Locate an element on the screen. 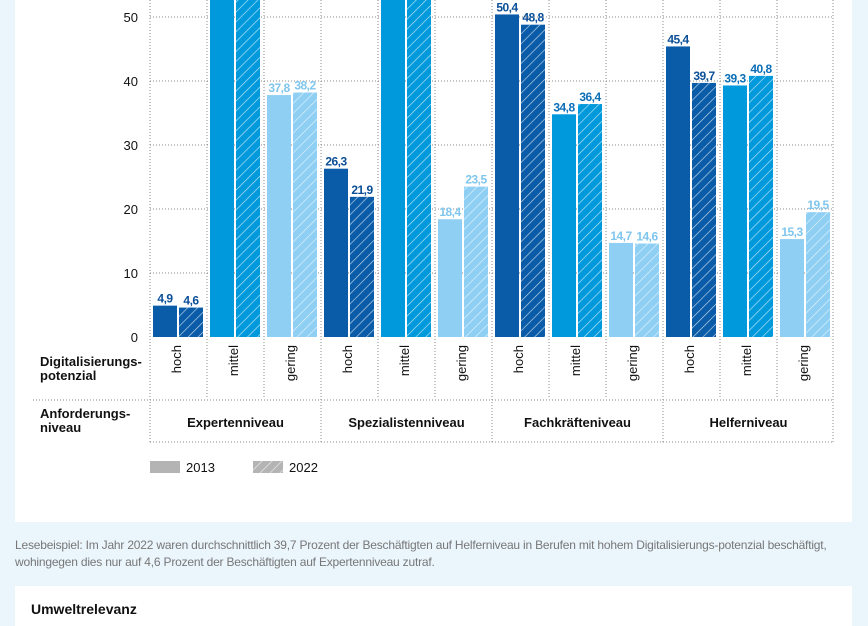 The width and height of the screenshot is (868, 626). data-label: 4,9 is located at coordinates (165, 299).